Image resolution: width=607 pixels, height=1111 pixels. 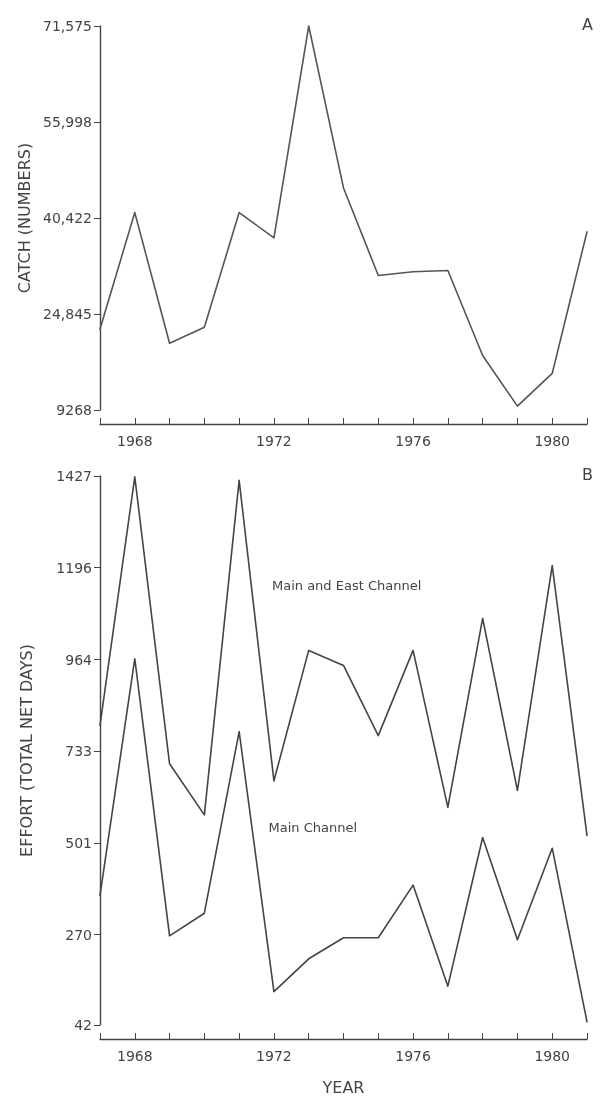 What do you see at coordinates (343, 1087) in the screenshot?
I see `x-axis-title: YEAR` at bounding box center [343, 1087].